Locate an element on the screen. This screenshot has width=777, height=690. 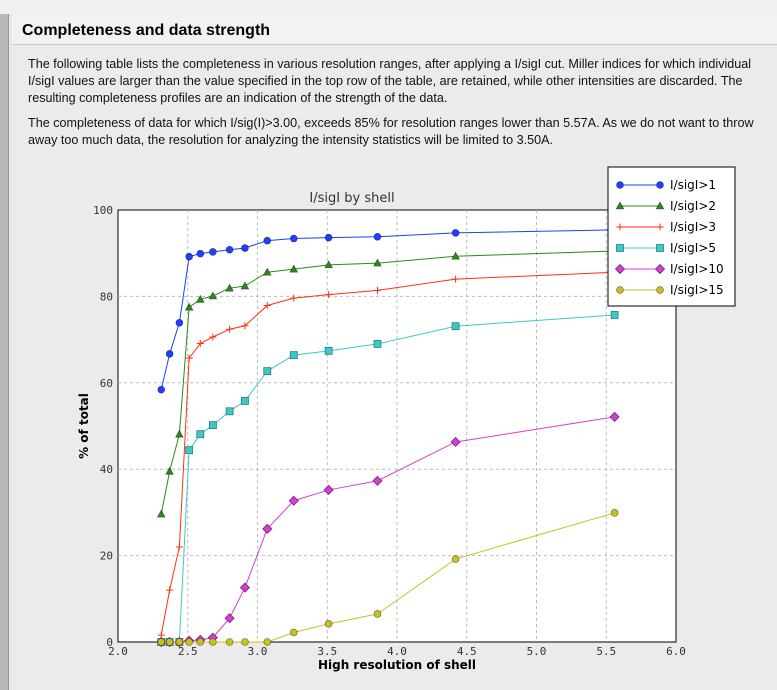
chart-title: I/sigI by shell is located at coordinates (351, 198).